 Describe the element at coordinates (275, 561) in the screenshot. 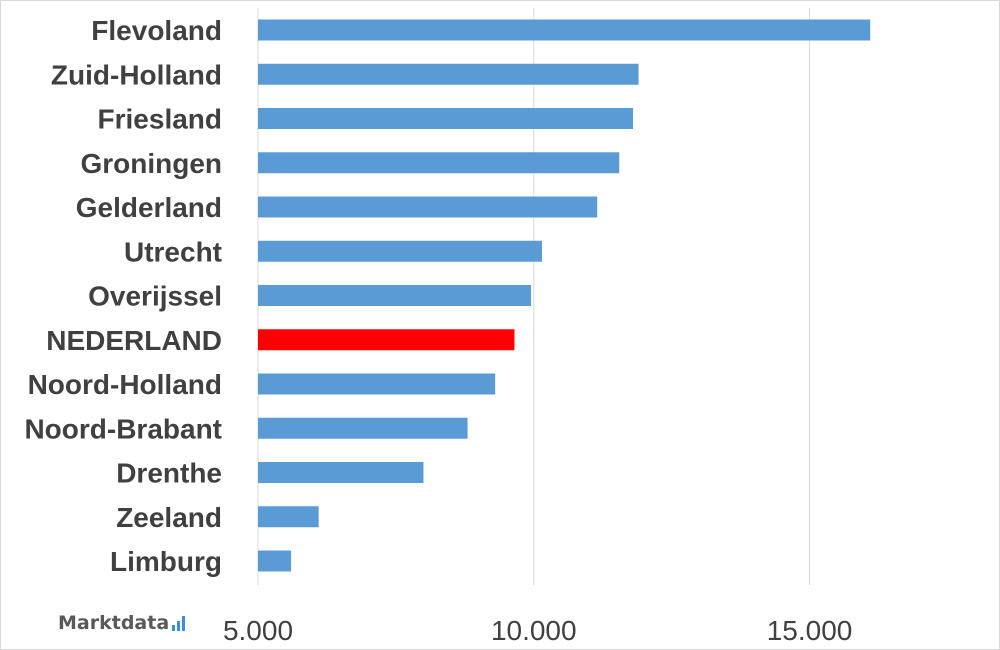

I see `bar-limburg` at that location.